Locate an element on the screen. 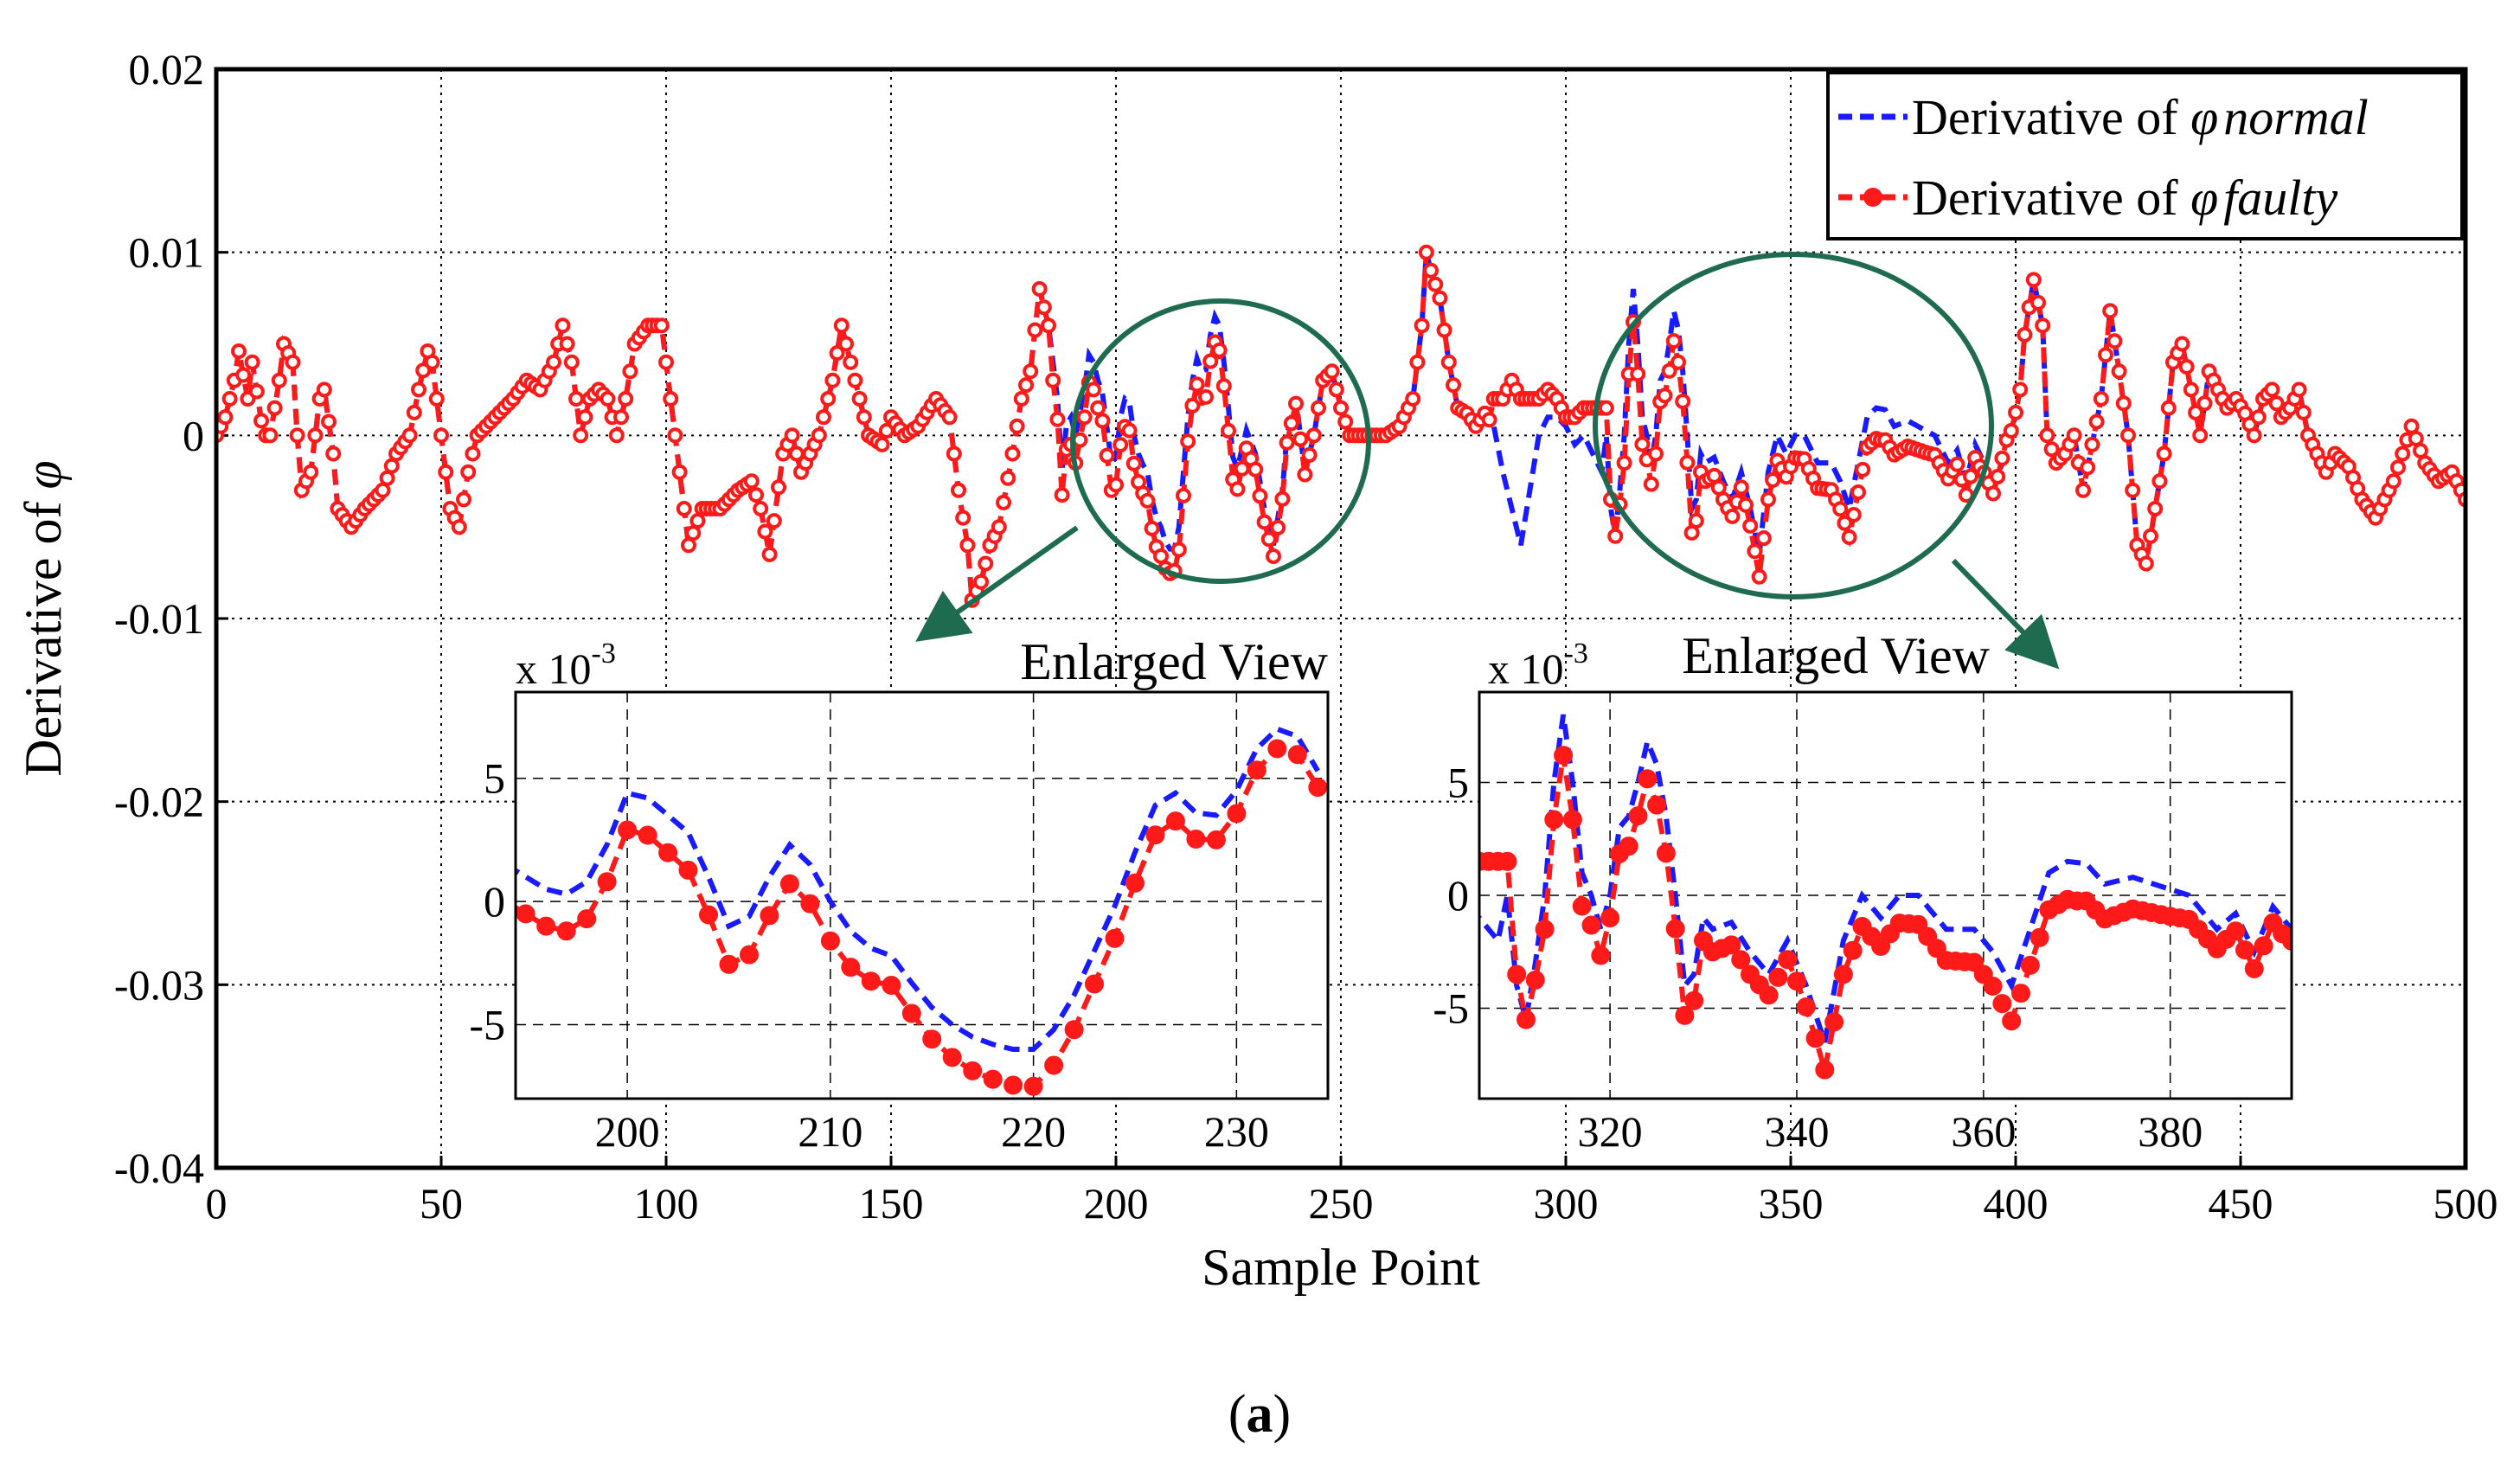 This screenshot has width=2520, height=1468. main-x-tick-label: 50 is located at coordinates (441, 1203).